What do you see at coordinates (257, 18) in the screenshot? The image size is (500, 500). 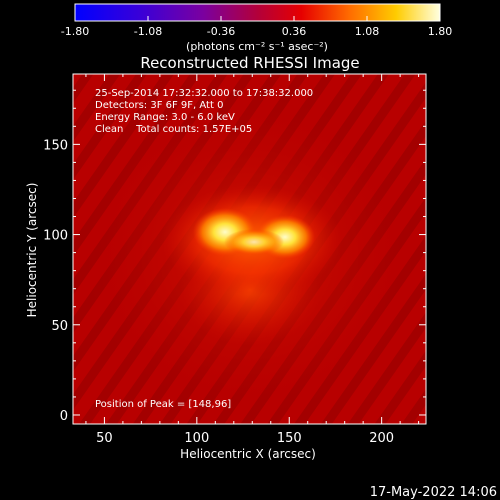 I see `colorbar-ticks` at bounding box center [257, 18].